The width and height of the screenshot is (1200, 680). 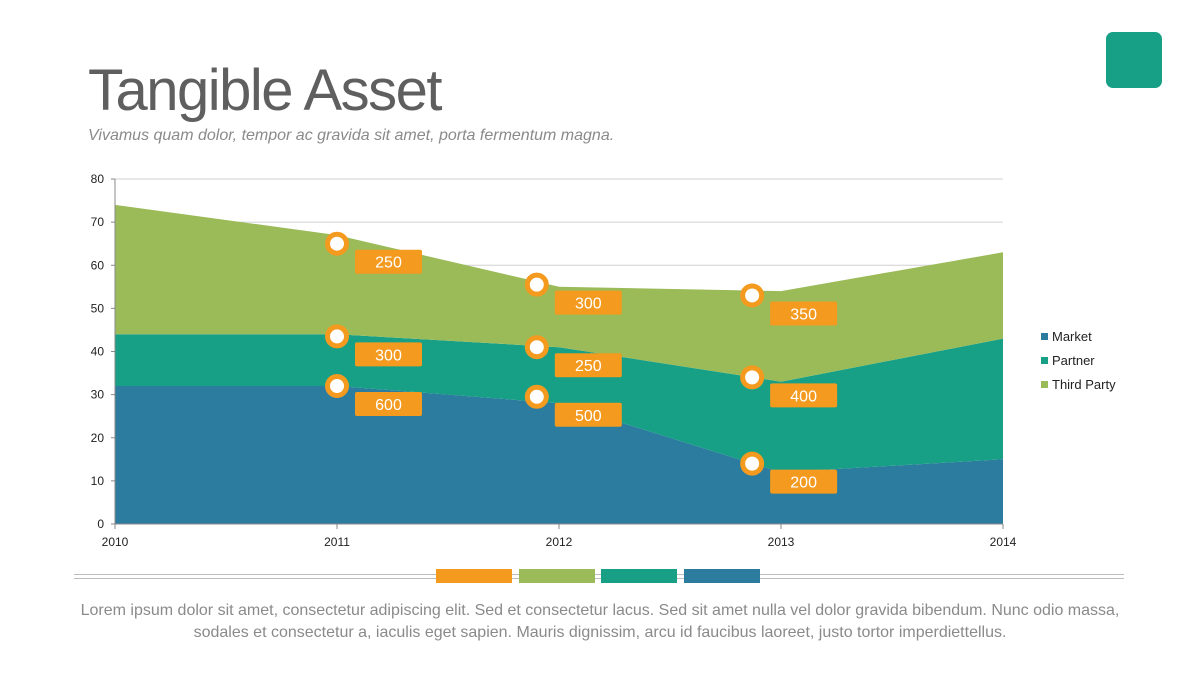 I want to click on x-tick-label: 2013, so click(x=781, y=542).